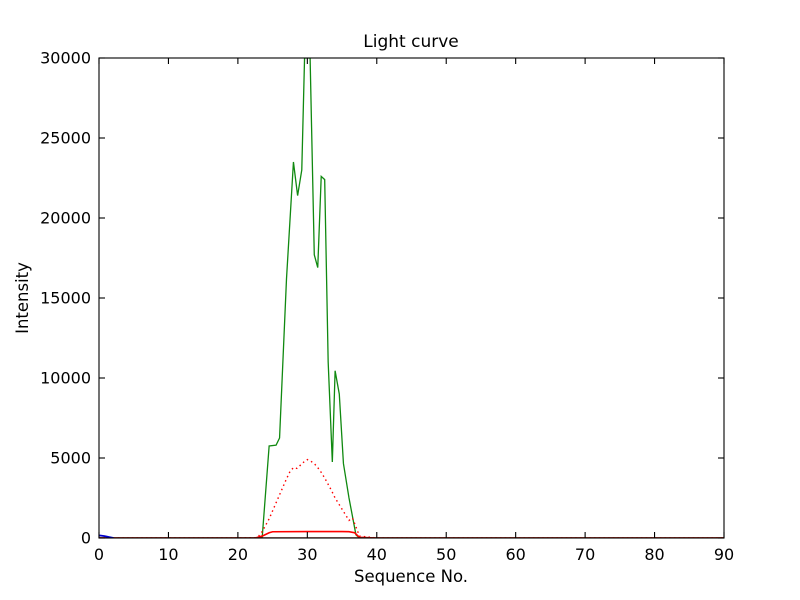 The height and width of the screenshot is (600, 800). What do you see at coordinates (22, 298) in the screenshot?
I see `y-axis-label: Intensity` at bounding box center [22, 298].